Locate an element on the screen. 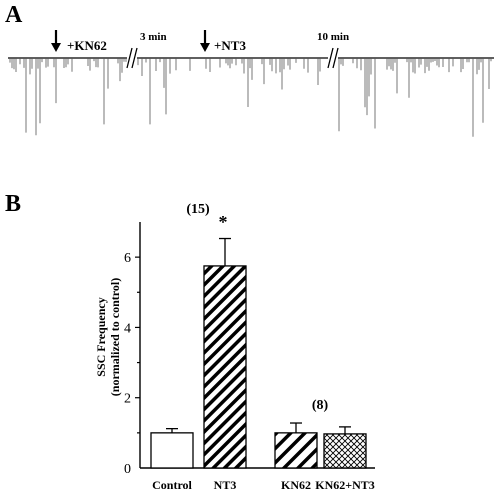 This screenshot has height=493, width=500. y-axis-title-line1: SSC Frequency is located at coordinates (101, 336).